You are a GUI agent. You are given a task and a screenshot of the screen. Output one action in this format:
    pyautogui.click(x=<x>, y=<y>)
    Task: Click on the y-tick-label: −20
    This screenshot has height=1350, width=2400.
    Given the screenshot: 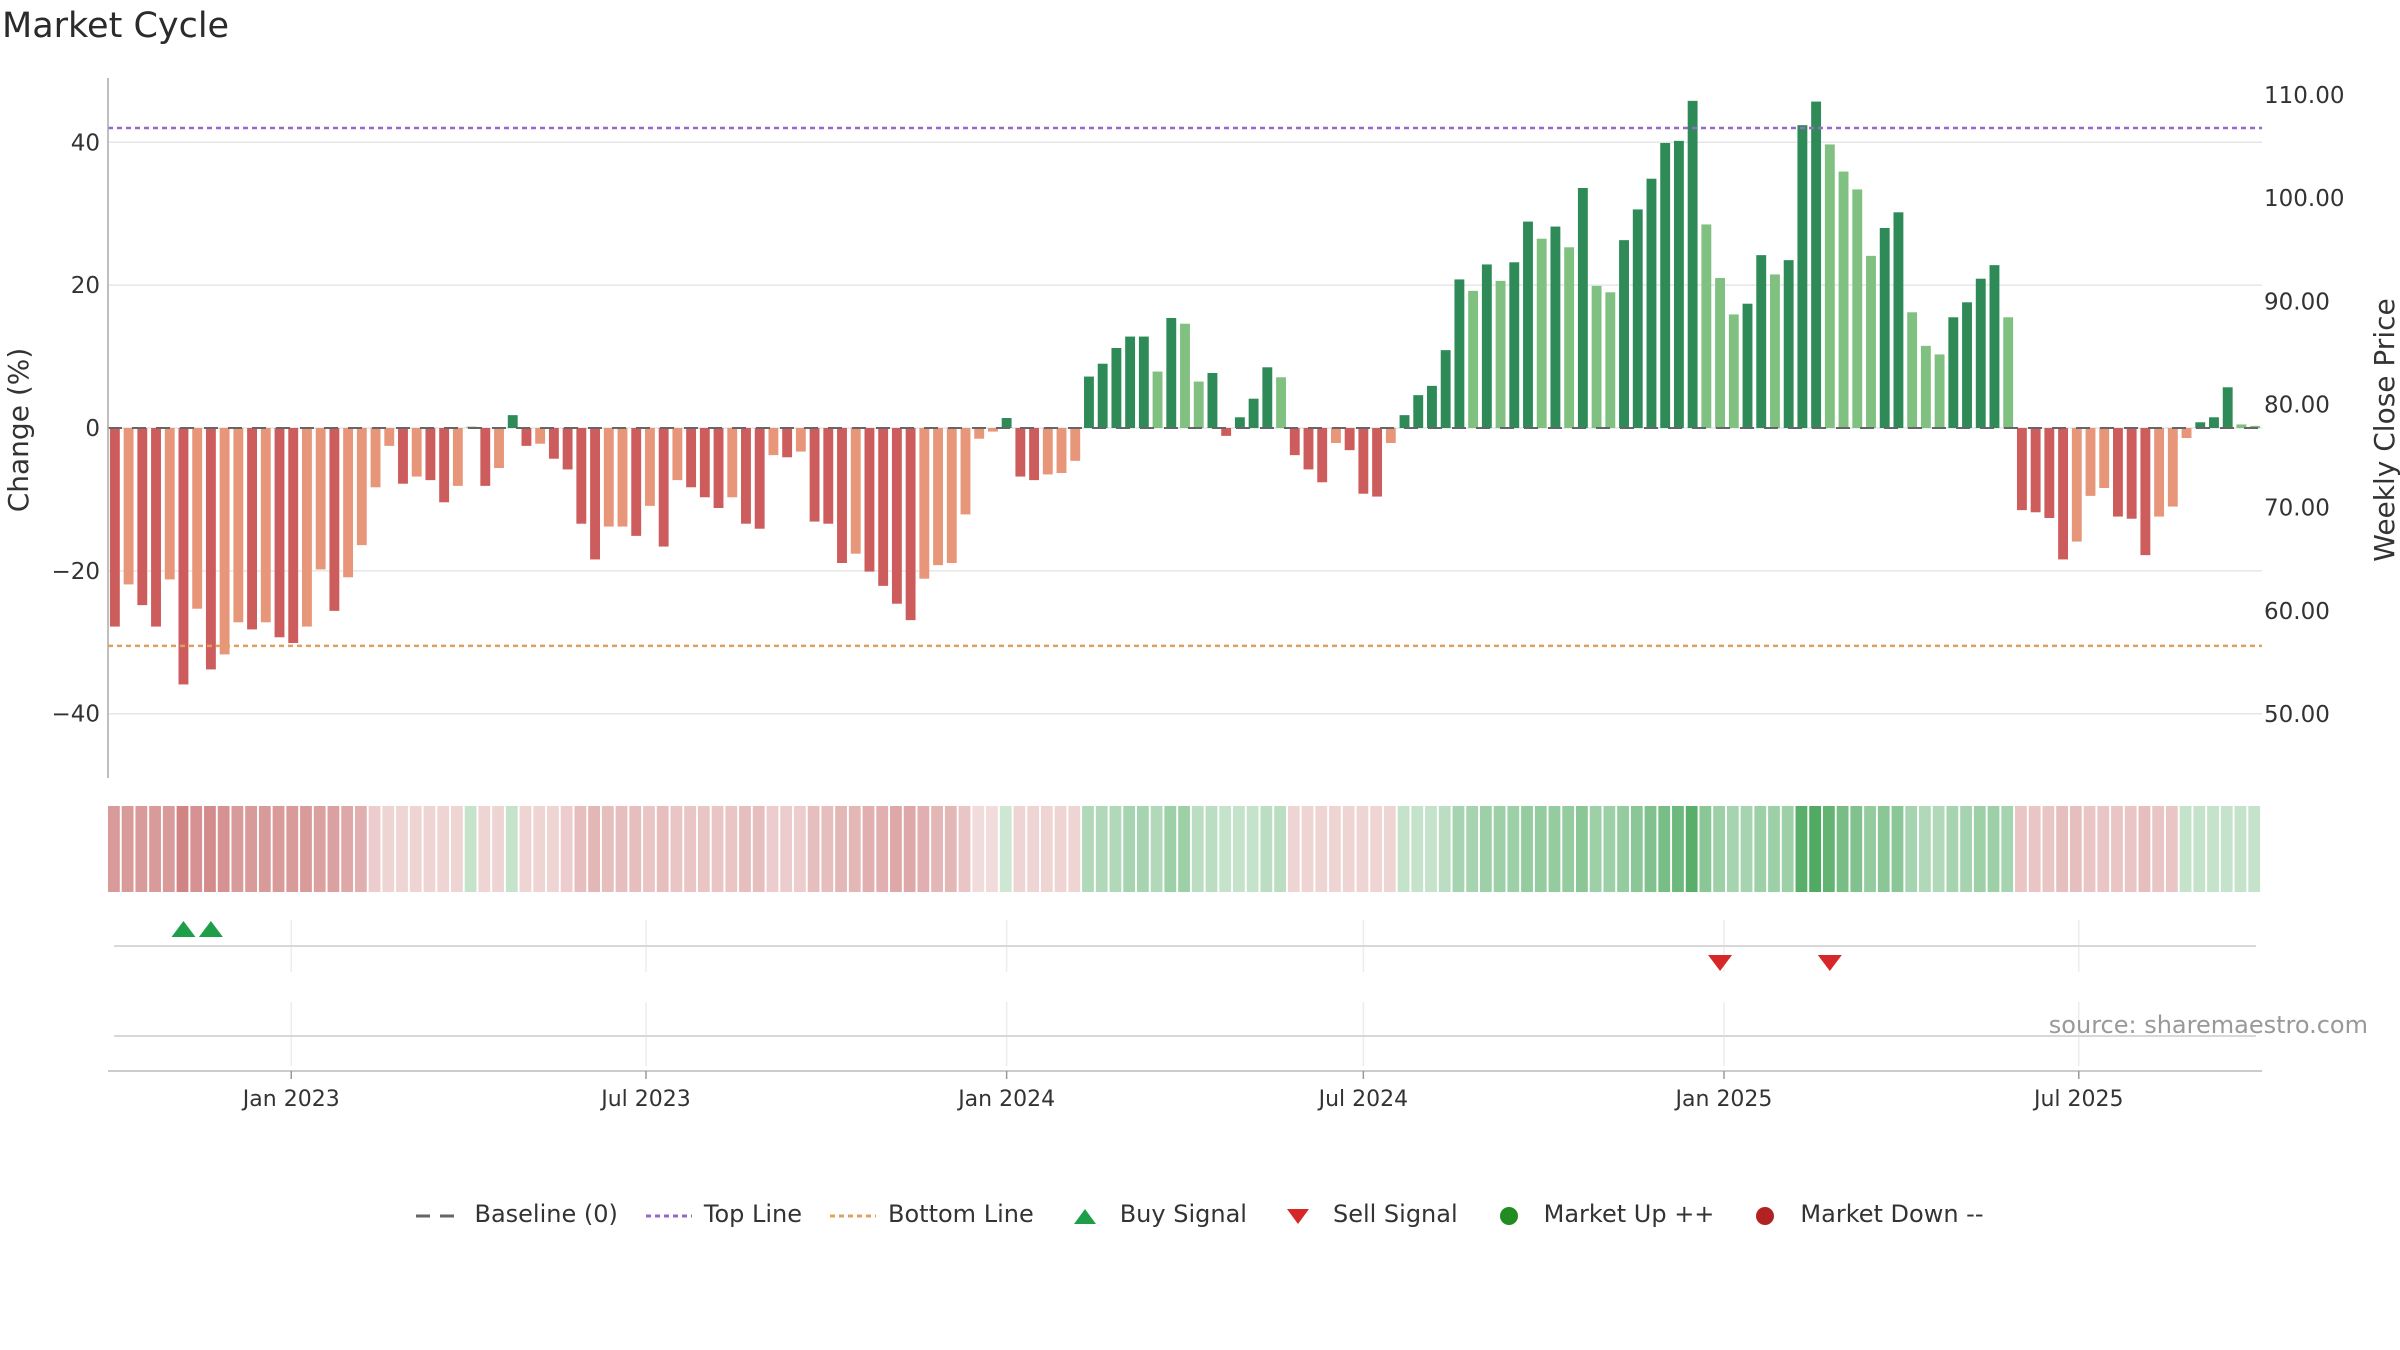 What is the action you would take?
    pyautogui.click(x=75, y=572)
    